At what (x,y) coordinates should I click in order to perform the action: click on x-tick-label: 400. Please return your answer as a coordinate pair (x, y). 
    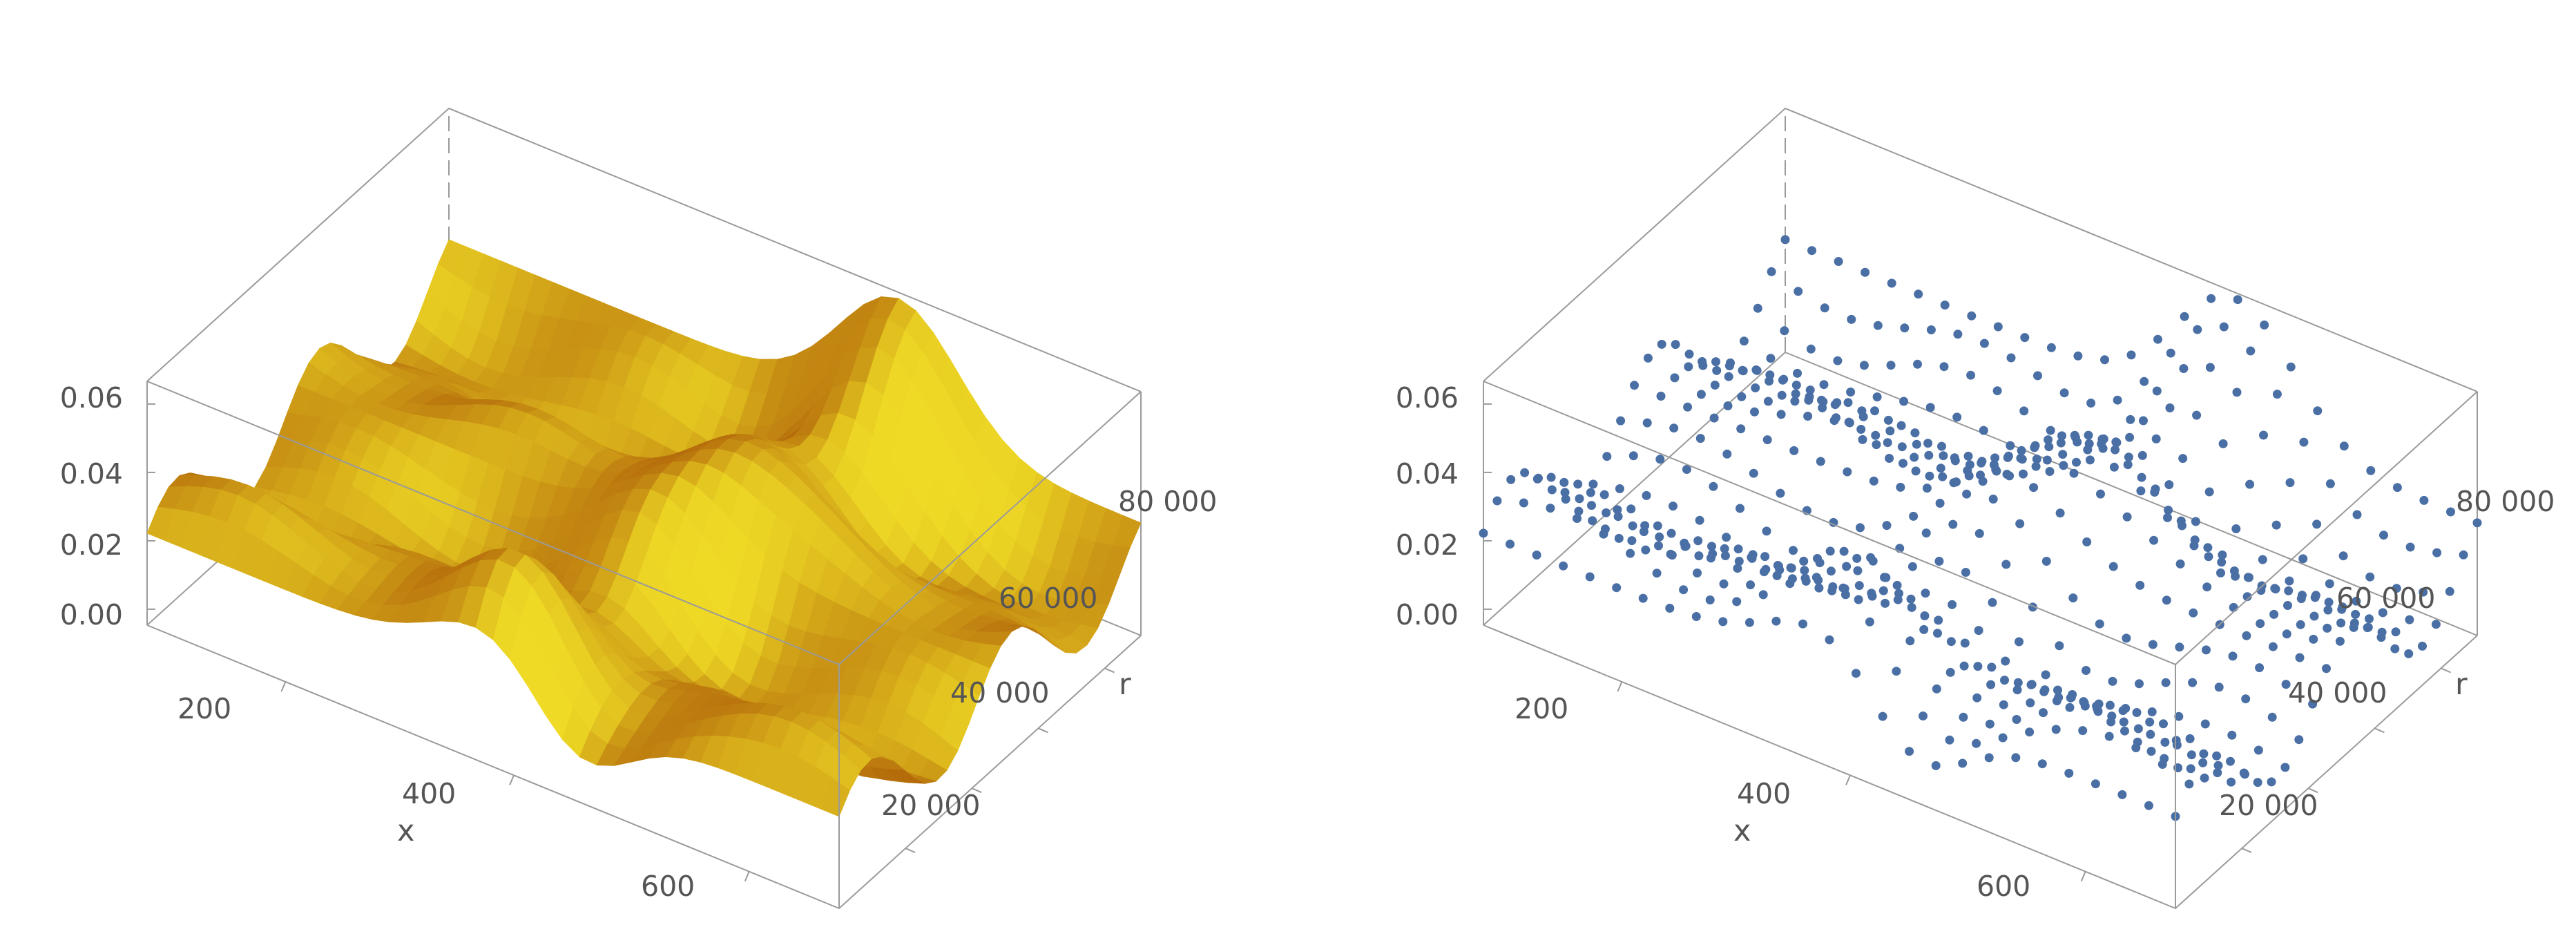
    Looking at the image, I should click on (1764, 793).